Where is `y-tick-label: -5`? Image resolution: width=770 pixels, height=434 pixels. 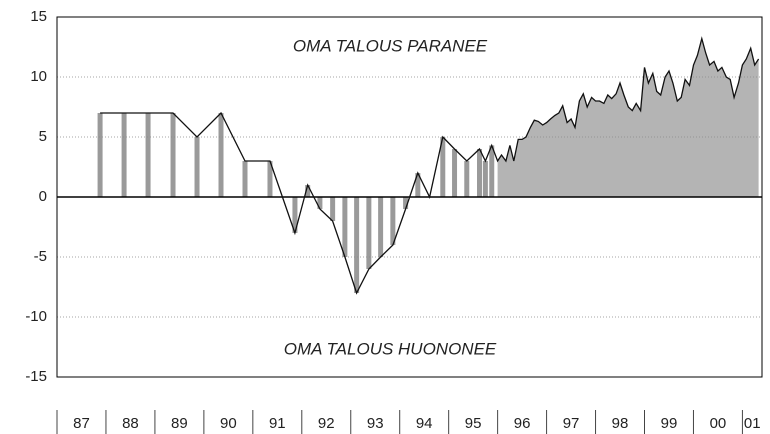
y-tick-label: -5 is located at coordinates (40, 256).